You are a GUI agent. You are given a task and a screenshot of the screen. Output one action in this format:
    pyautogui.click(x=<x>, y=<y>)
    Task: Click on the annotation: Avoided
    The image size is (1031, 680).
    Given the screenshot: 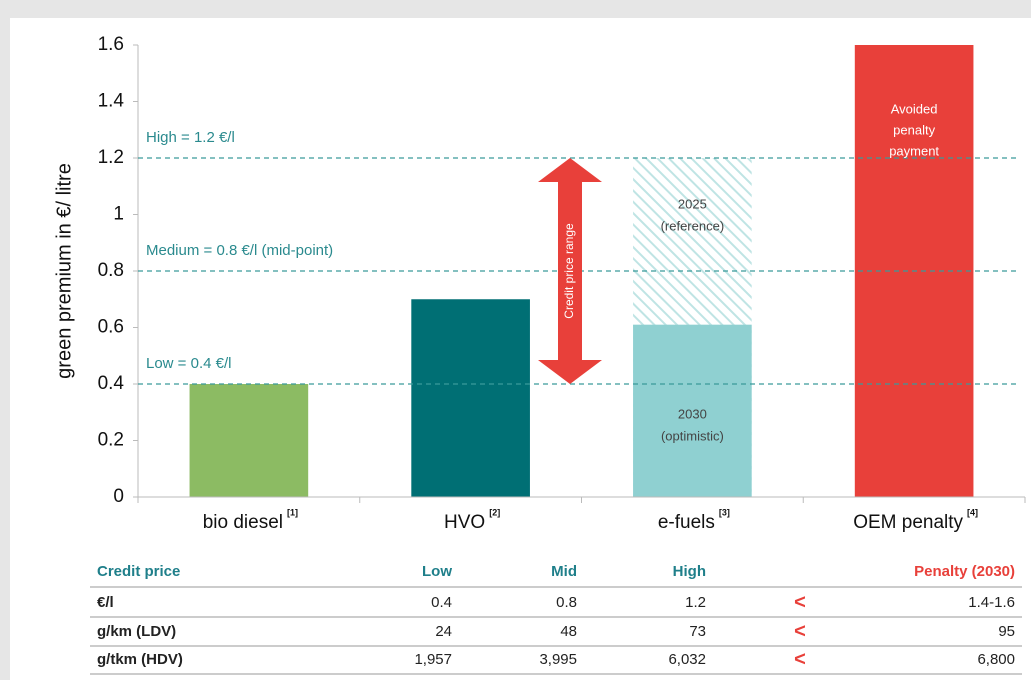 What is the action you would take?
    pyautogui.click(x=914, y=108)
    